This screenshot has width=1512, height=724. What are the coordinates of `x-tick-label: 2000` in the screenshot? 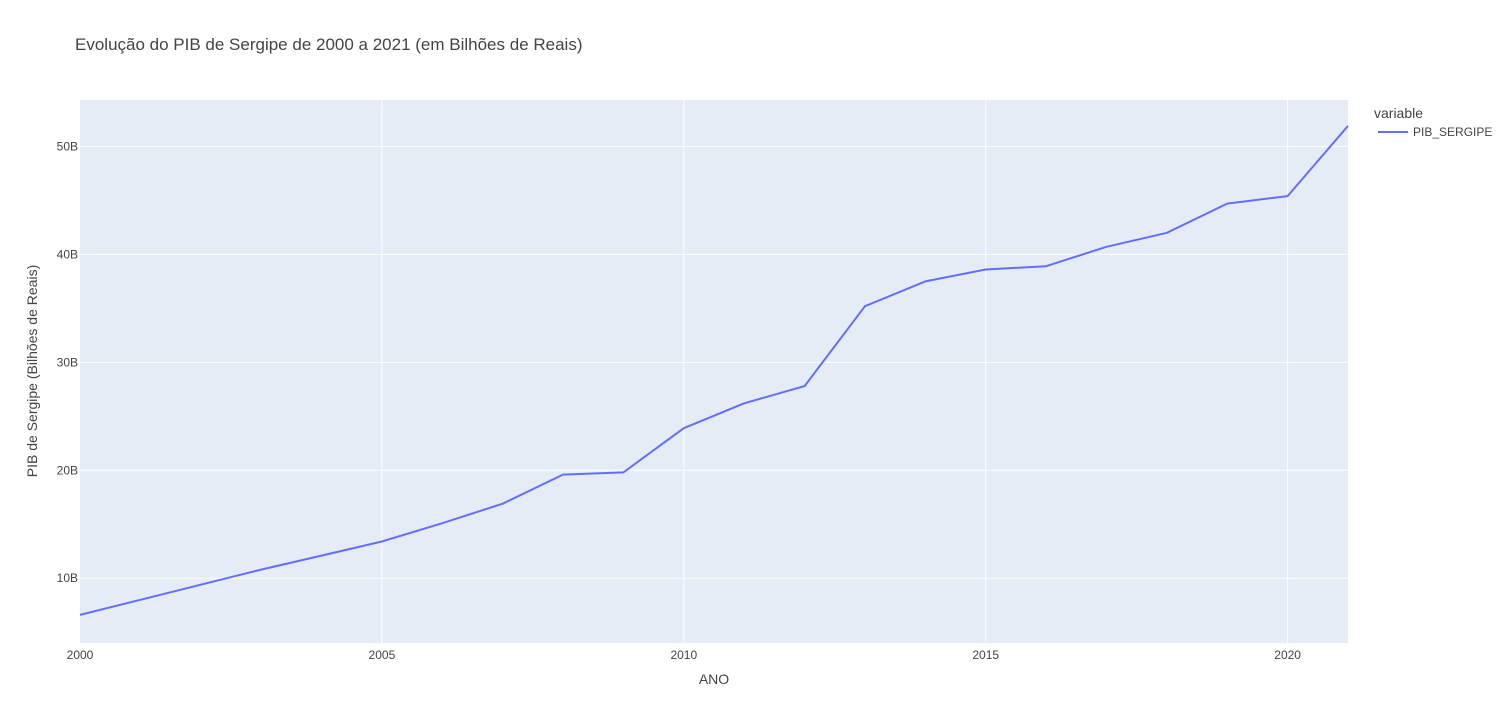 It's located at (80, 655).